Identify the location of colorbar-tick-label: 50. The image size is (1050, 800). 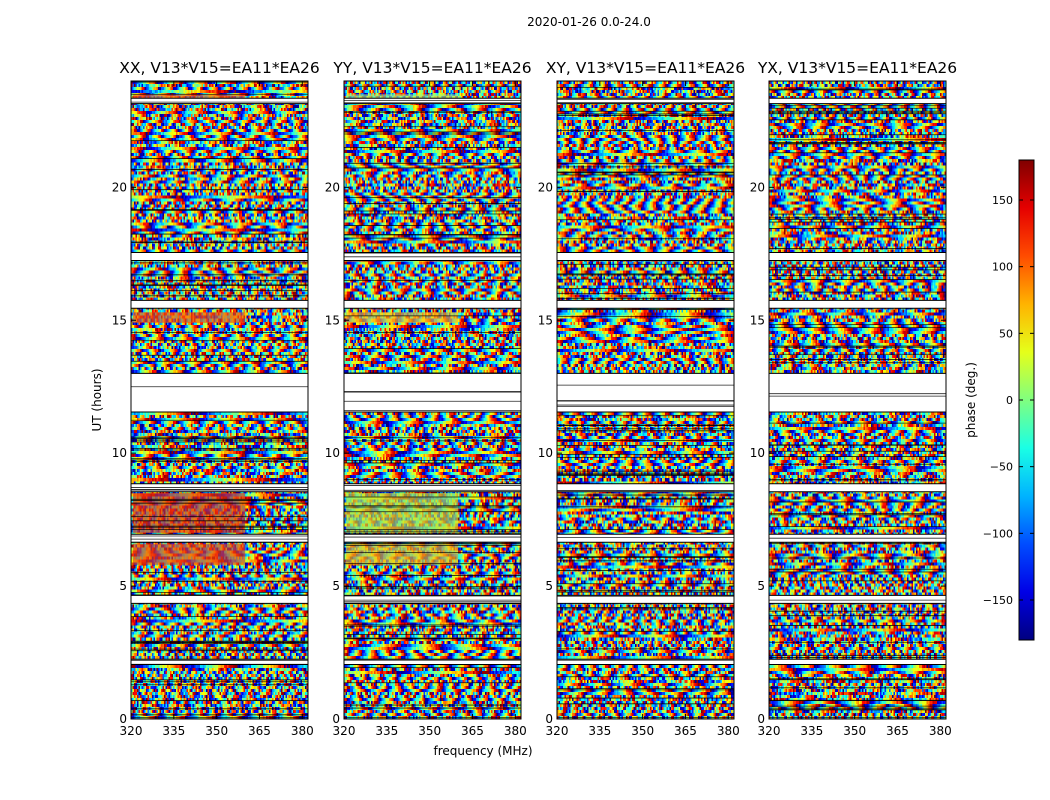
(1006, 333).